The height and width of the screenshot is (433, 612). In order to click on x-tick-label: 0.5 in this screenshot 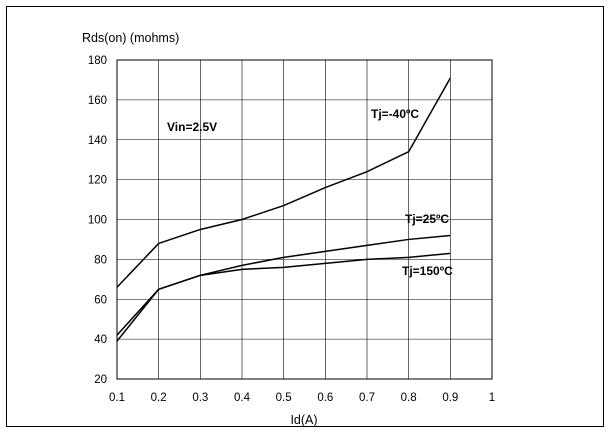, I will do `click(284, 398)`.